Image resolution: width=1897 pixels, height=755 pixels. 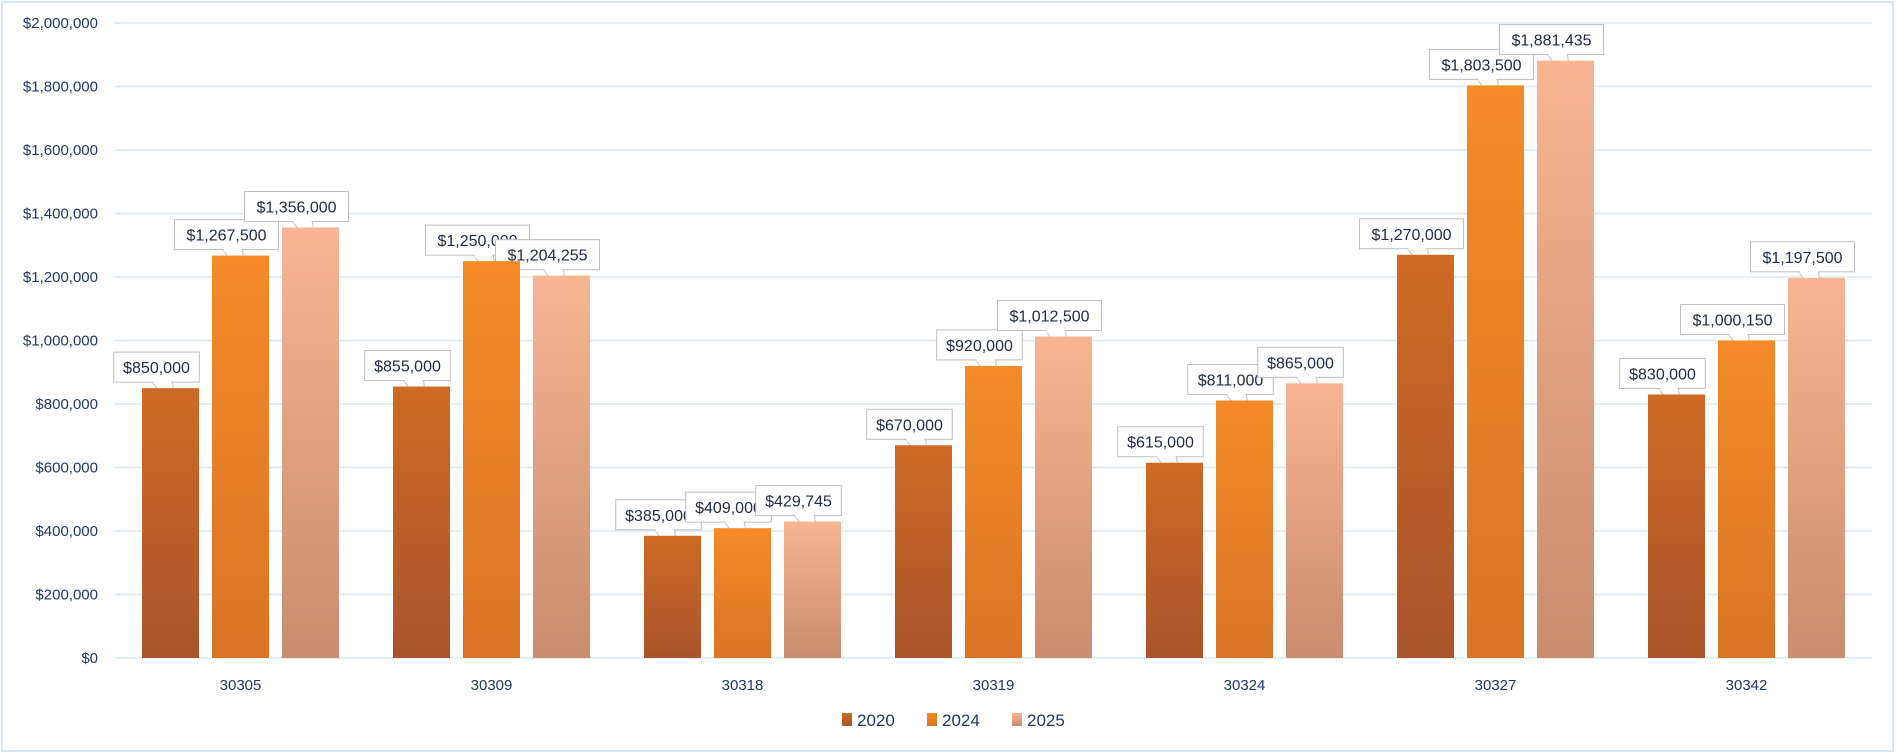 What do you see at coordinates (1245, 685) in the screenshot?
I see `x-tick-label: 30324` at bounding box center [1245, 685].